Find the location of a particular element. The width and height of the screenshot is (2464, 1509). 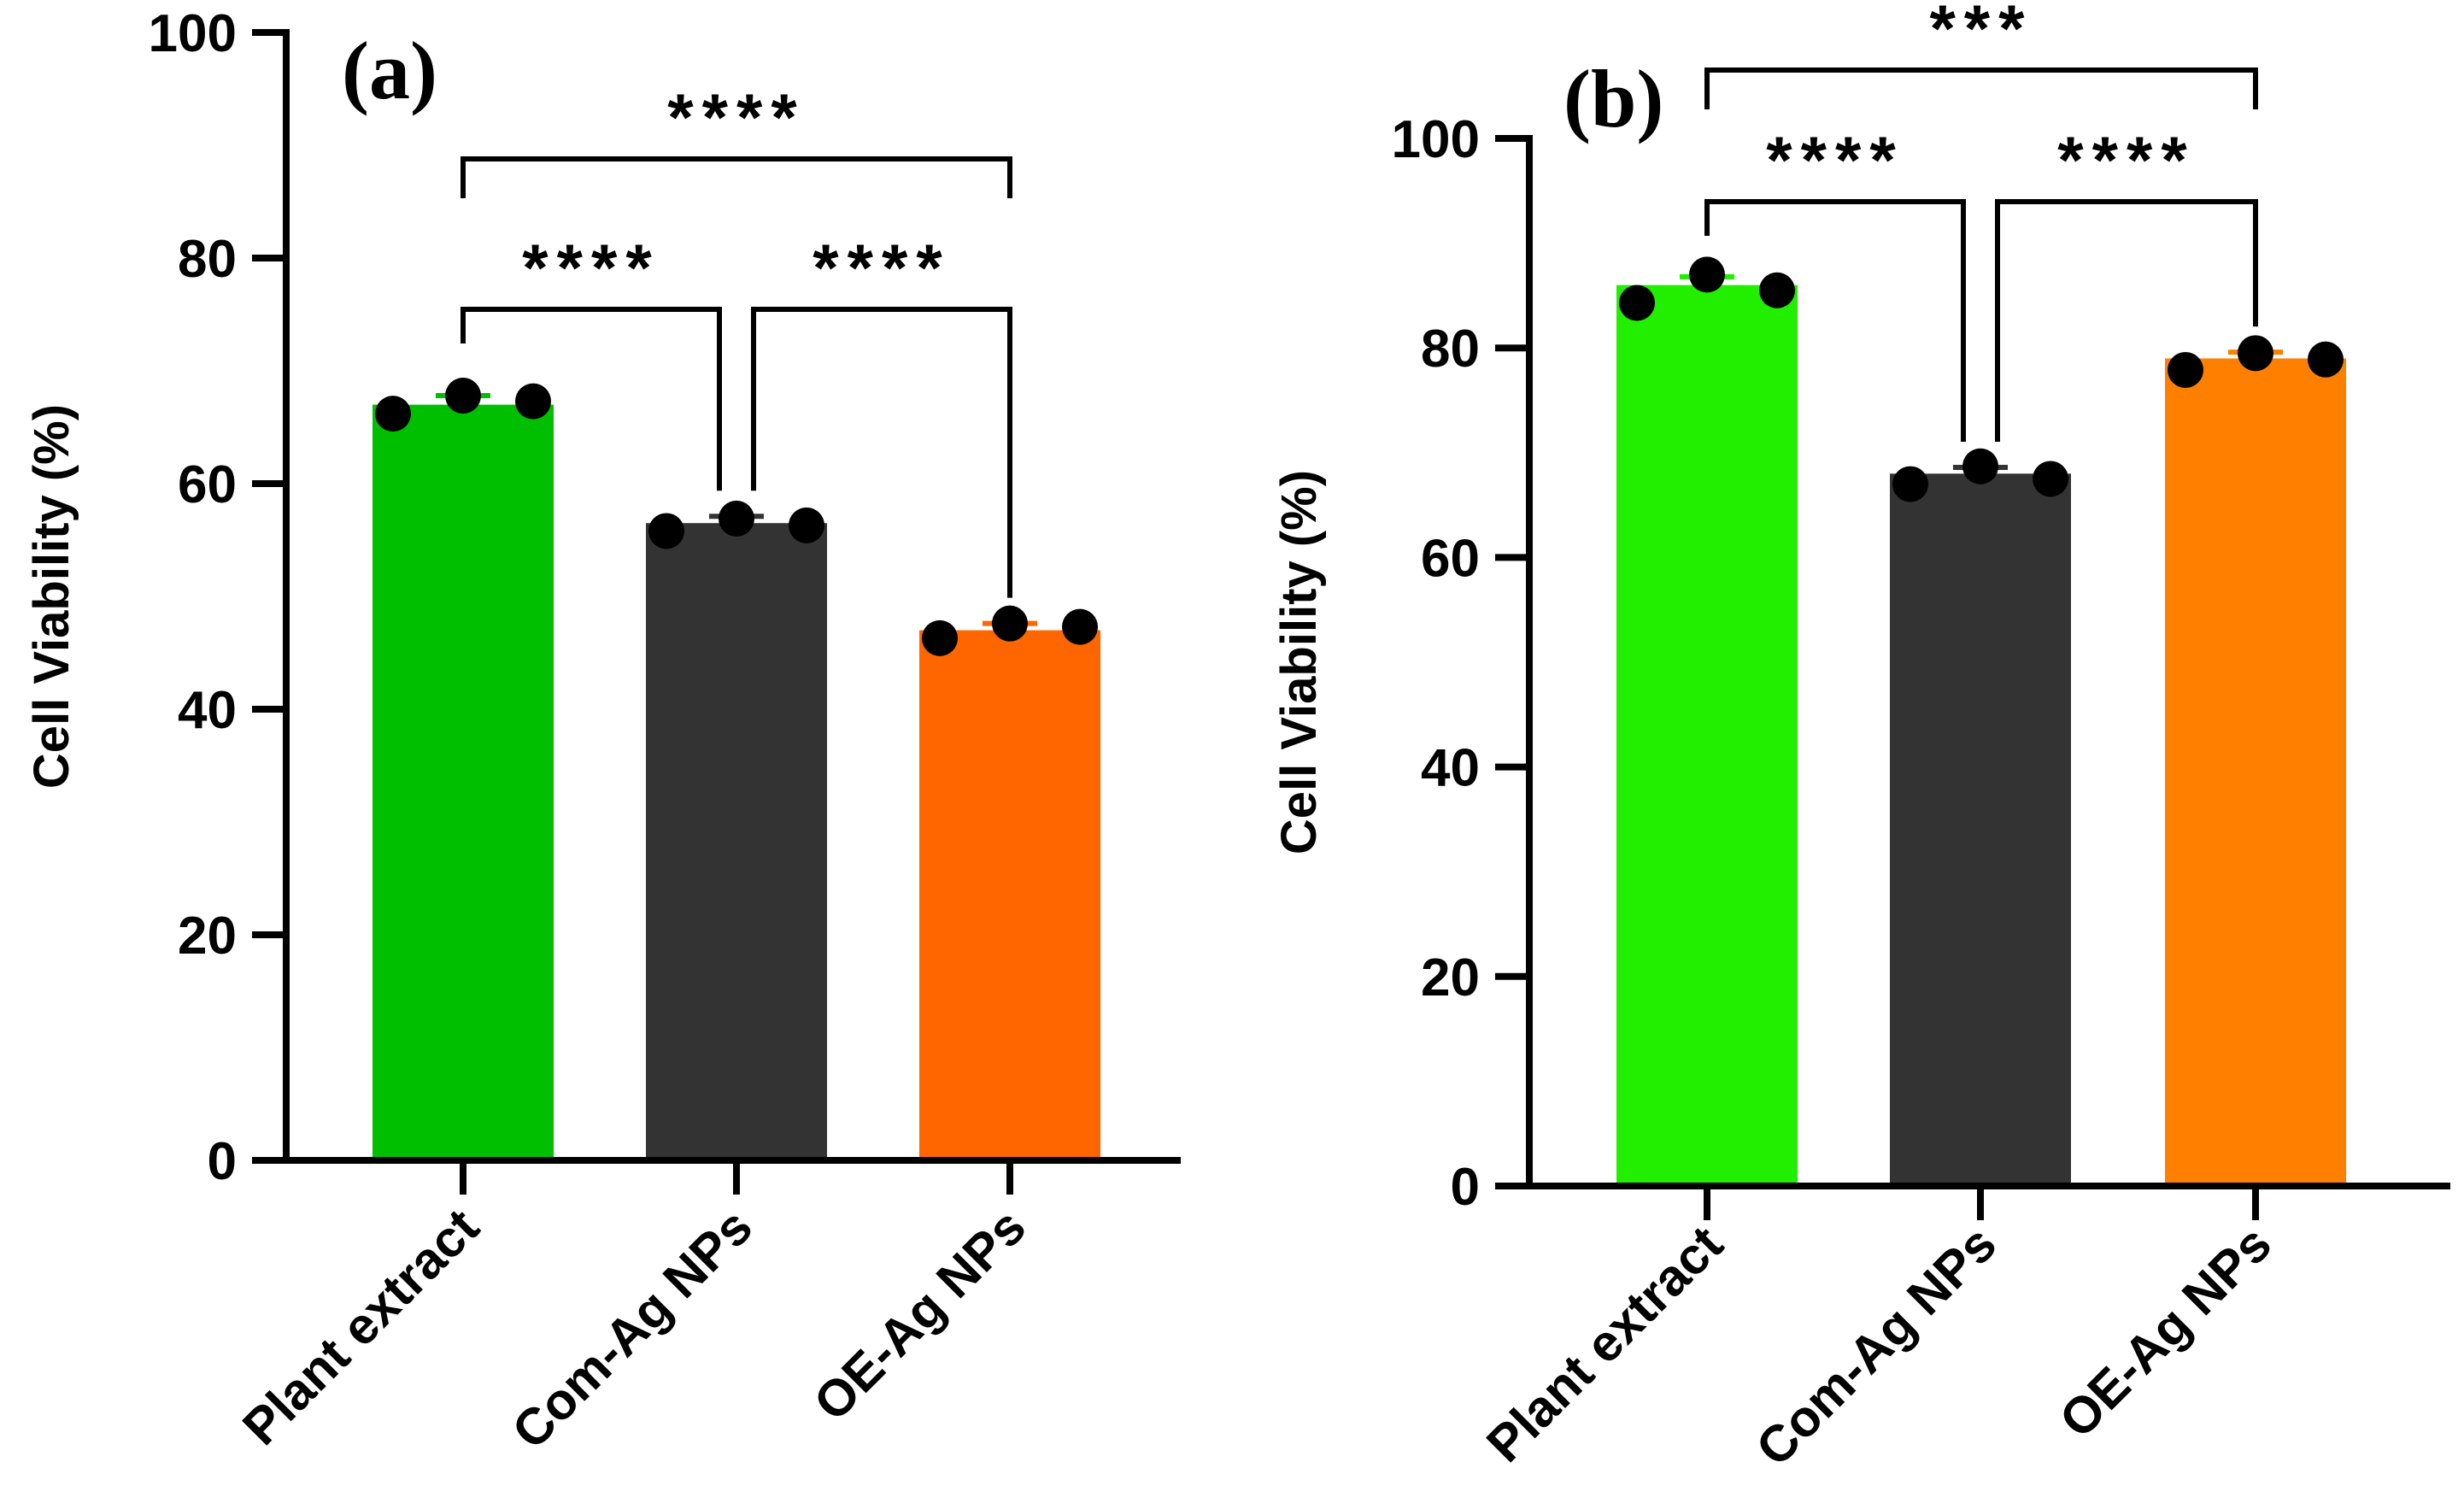

panel-label: (b) is located at coordinates (1613, 98).